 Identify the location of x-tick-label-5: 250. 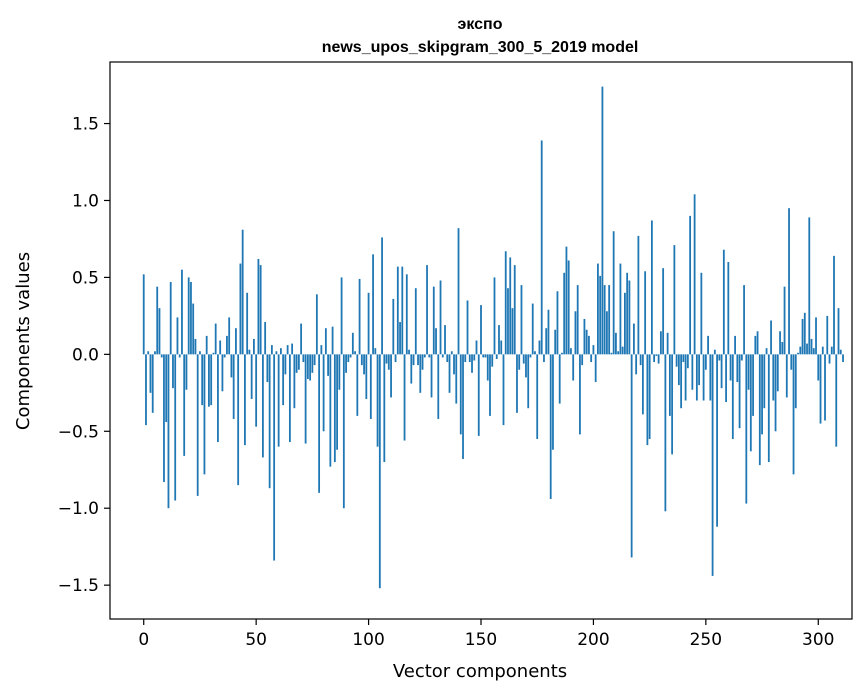
(706, 640).